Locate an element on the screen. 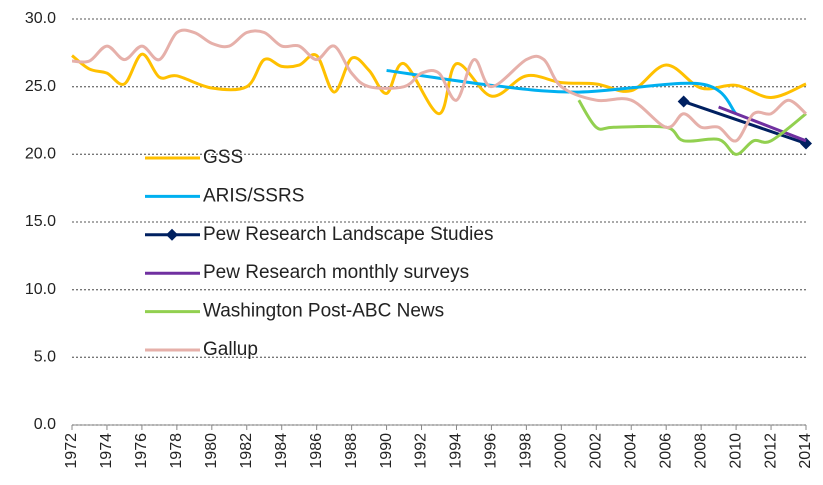 This screenshot has height=485, width=823. x-tick-label: 1994 is located at coordinates (456, 451).